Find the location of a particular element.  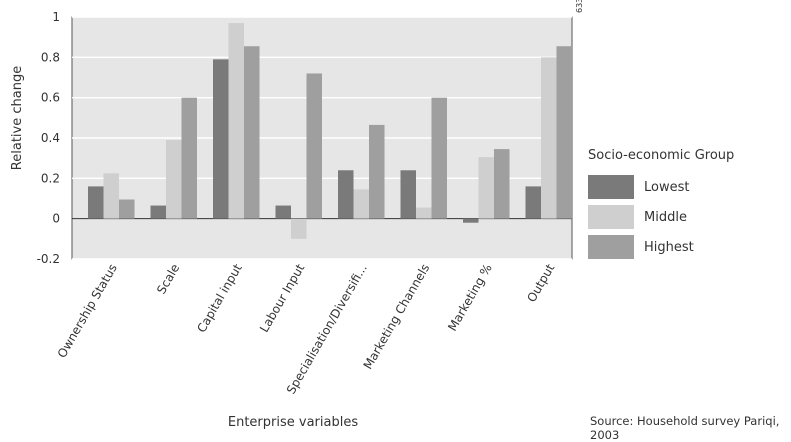

x-tick-label: Marketing % is located at coordinates (470, 298).